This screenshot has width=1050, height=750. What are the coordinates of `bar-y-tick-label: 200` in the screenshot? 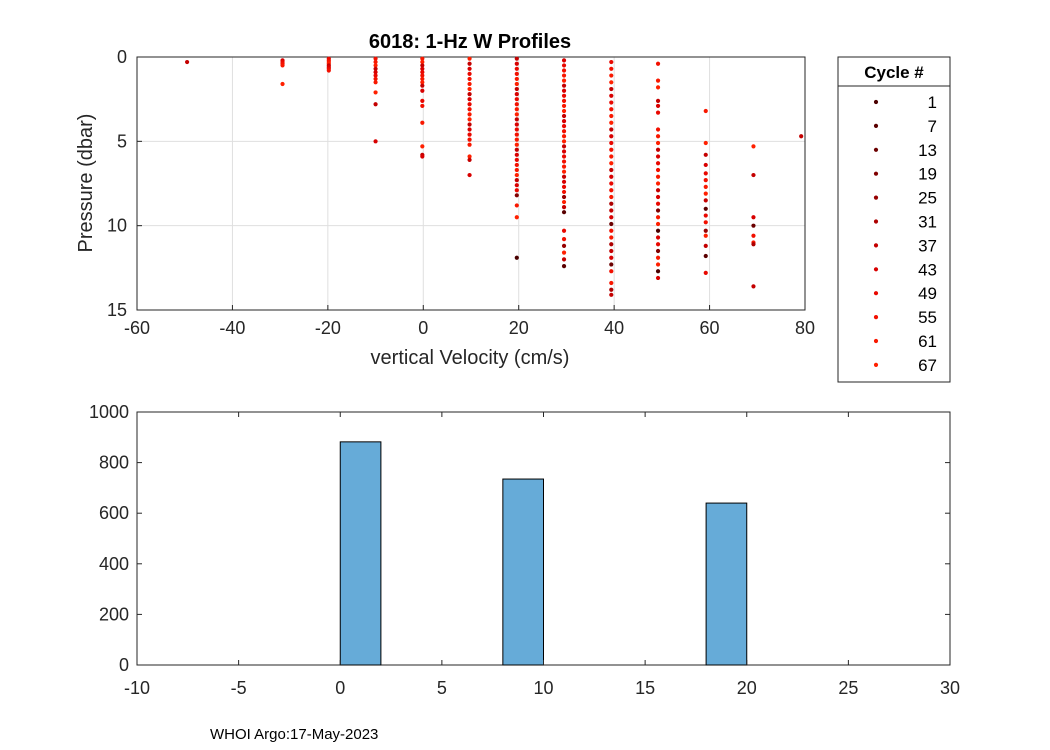 It's located at (114, 614).